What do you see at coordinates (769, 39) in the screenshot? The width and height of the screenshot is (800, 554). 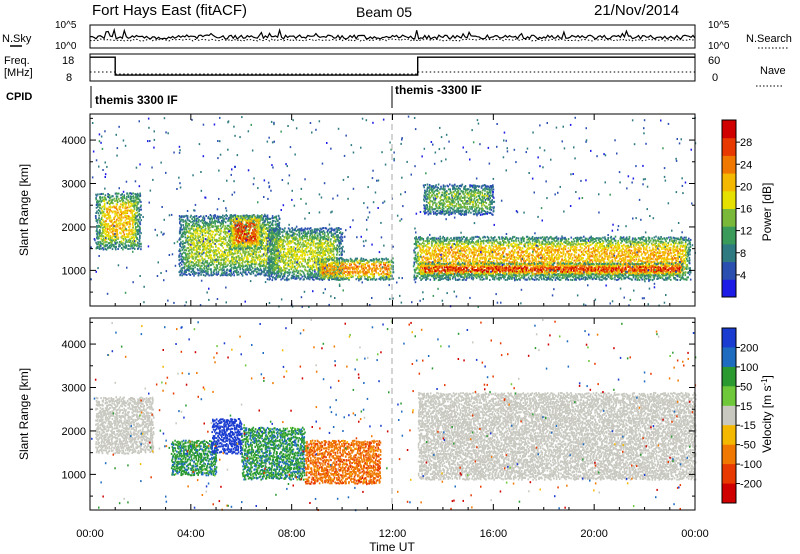 I see `noise-right-label: N.Search` at bounding box center [769, 39].